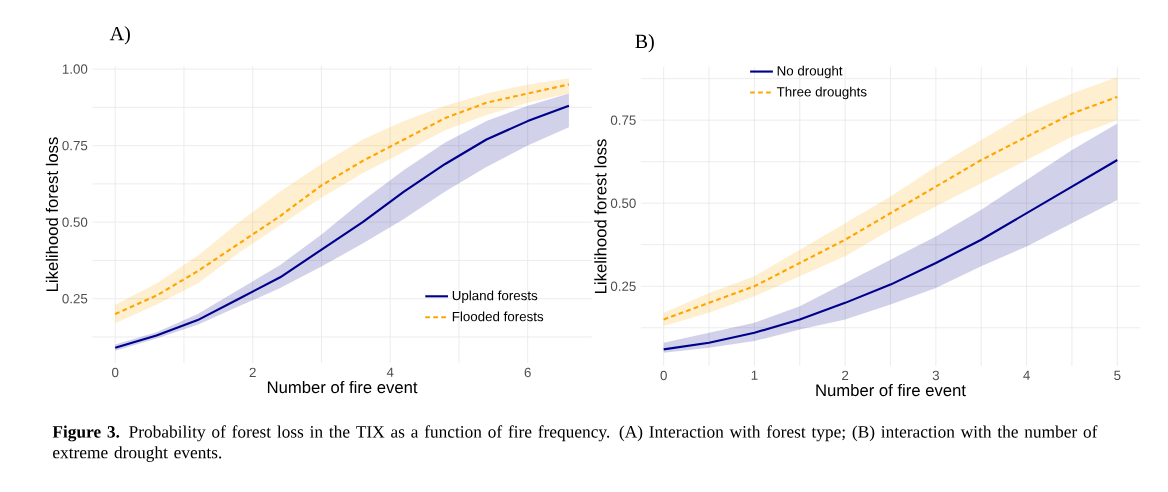 Image resolution: width=1168 pixels, height=492 pixels. I want to click on legend-label: Three droughts, so click(821, 93).